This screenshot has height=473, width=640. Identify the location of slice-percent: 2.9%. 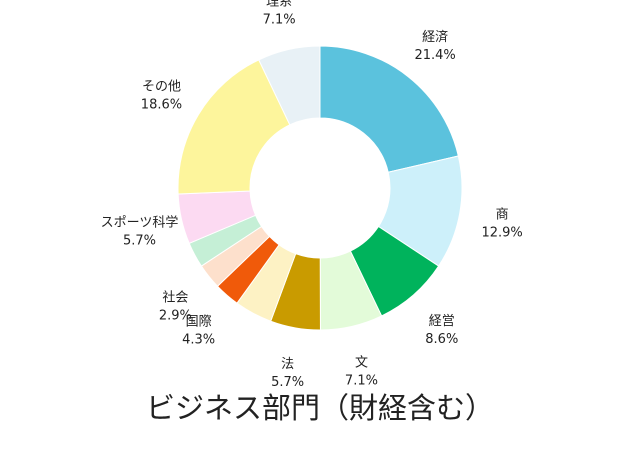
(175, 315).